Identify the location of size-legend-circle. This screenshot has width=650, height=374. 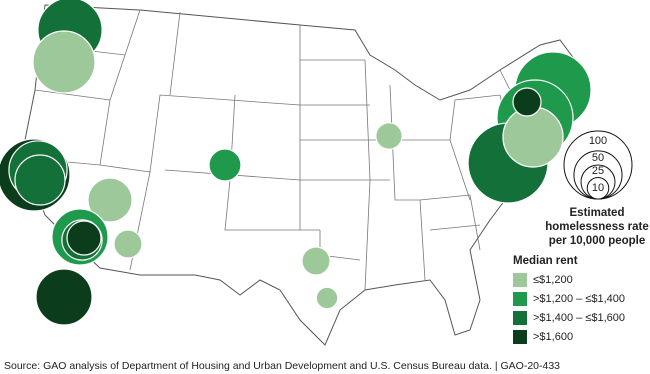
(598, 188).